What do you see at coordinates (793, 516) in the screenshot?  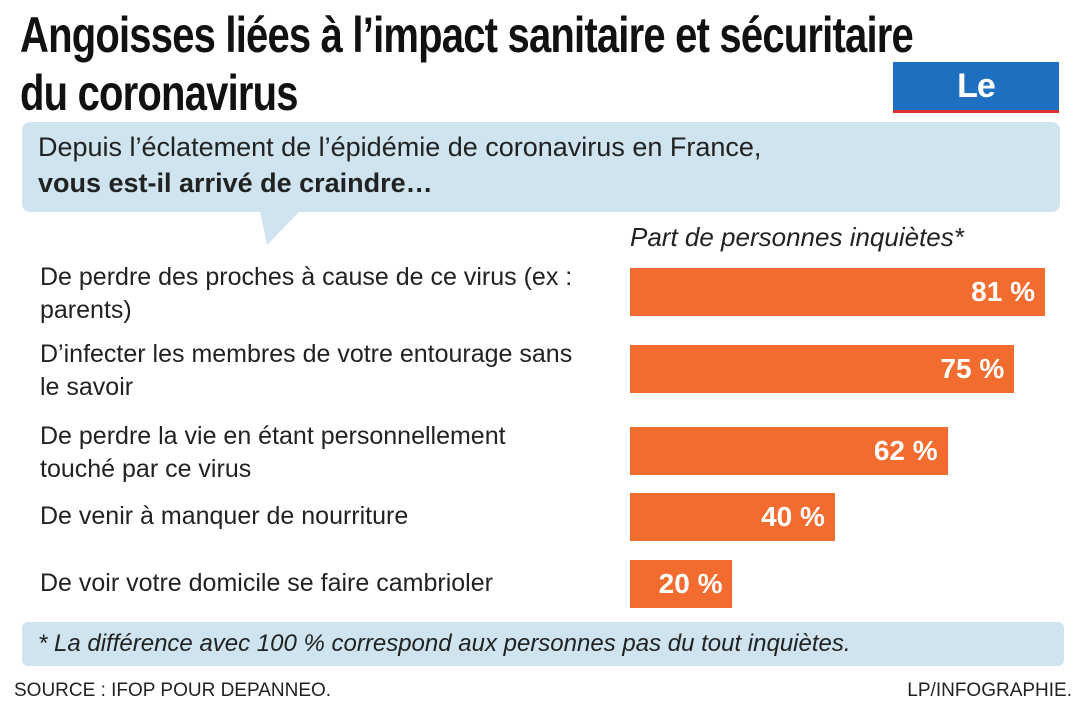 I see `value-label: 40 %` at bounding box center [793, 516].